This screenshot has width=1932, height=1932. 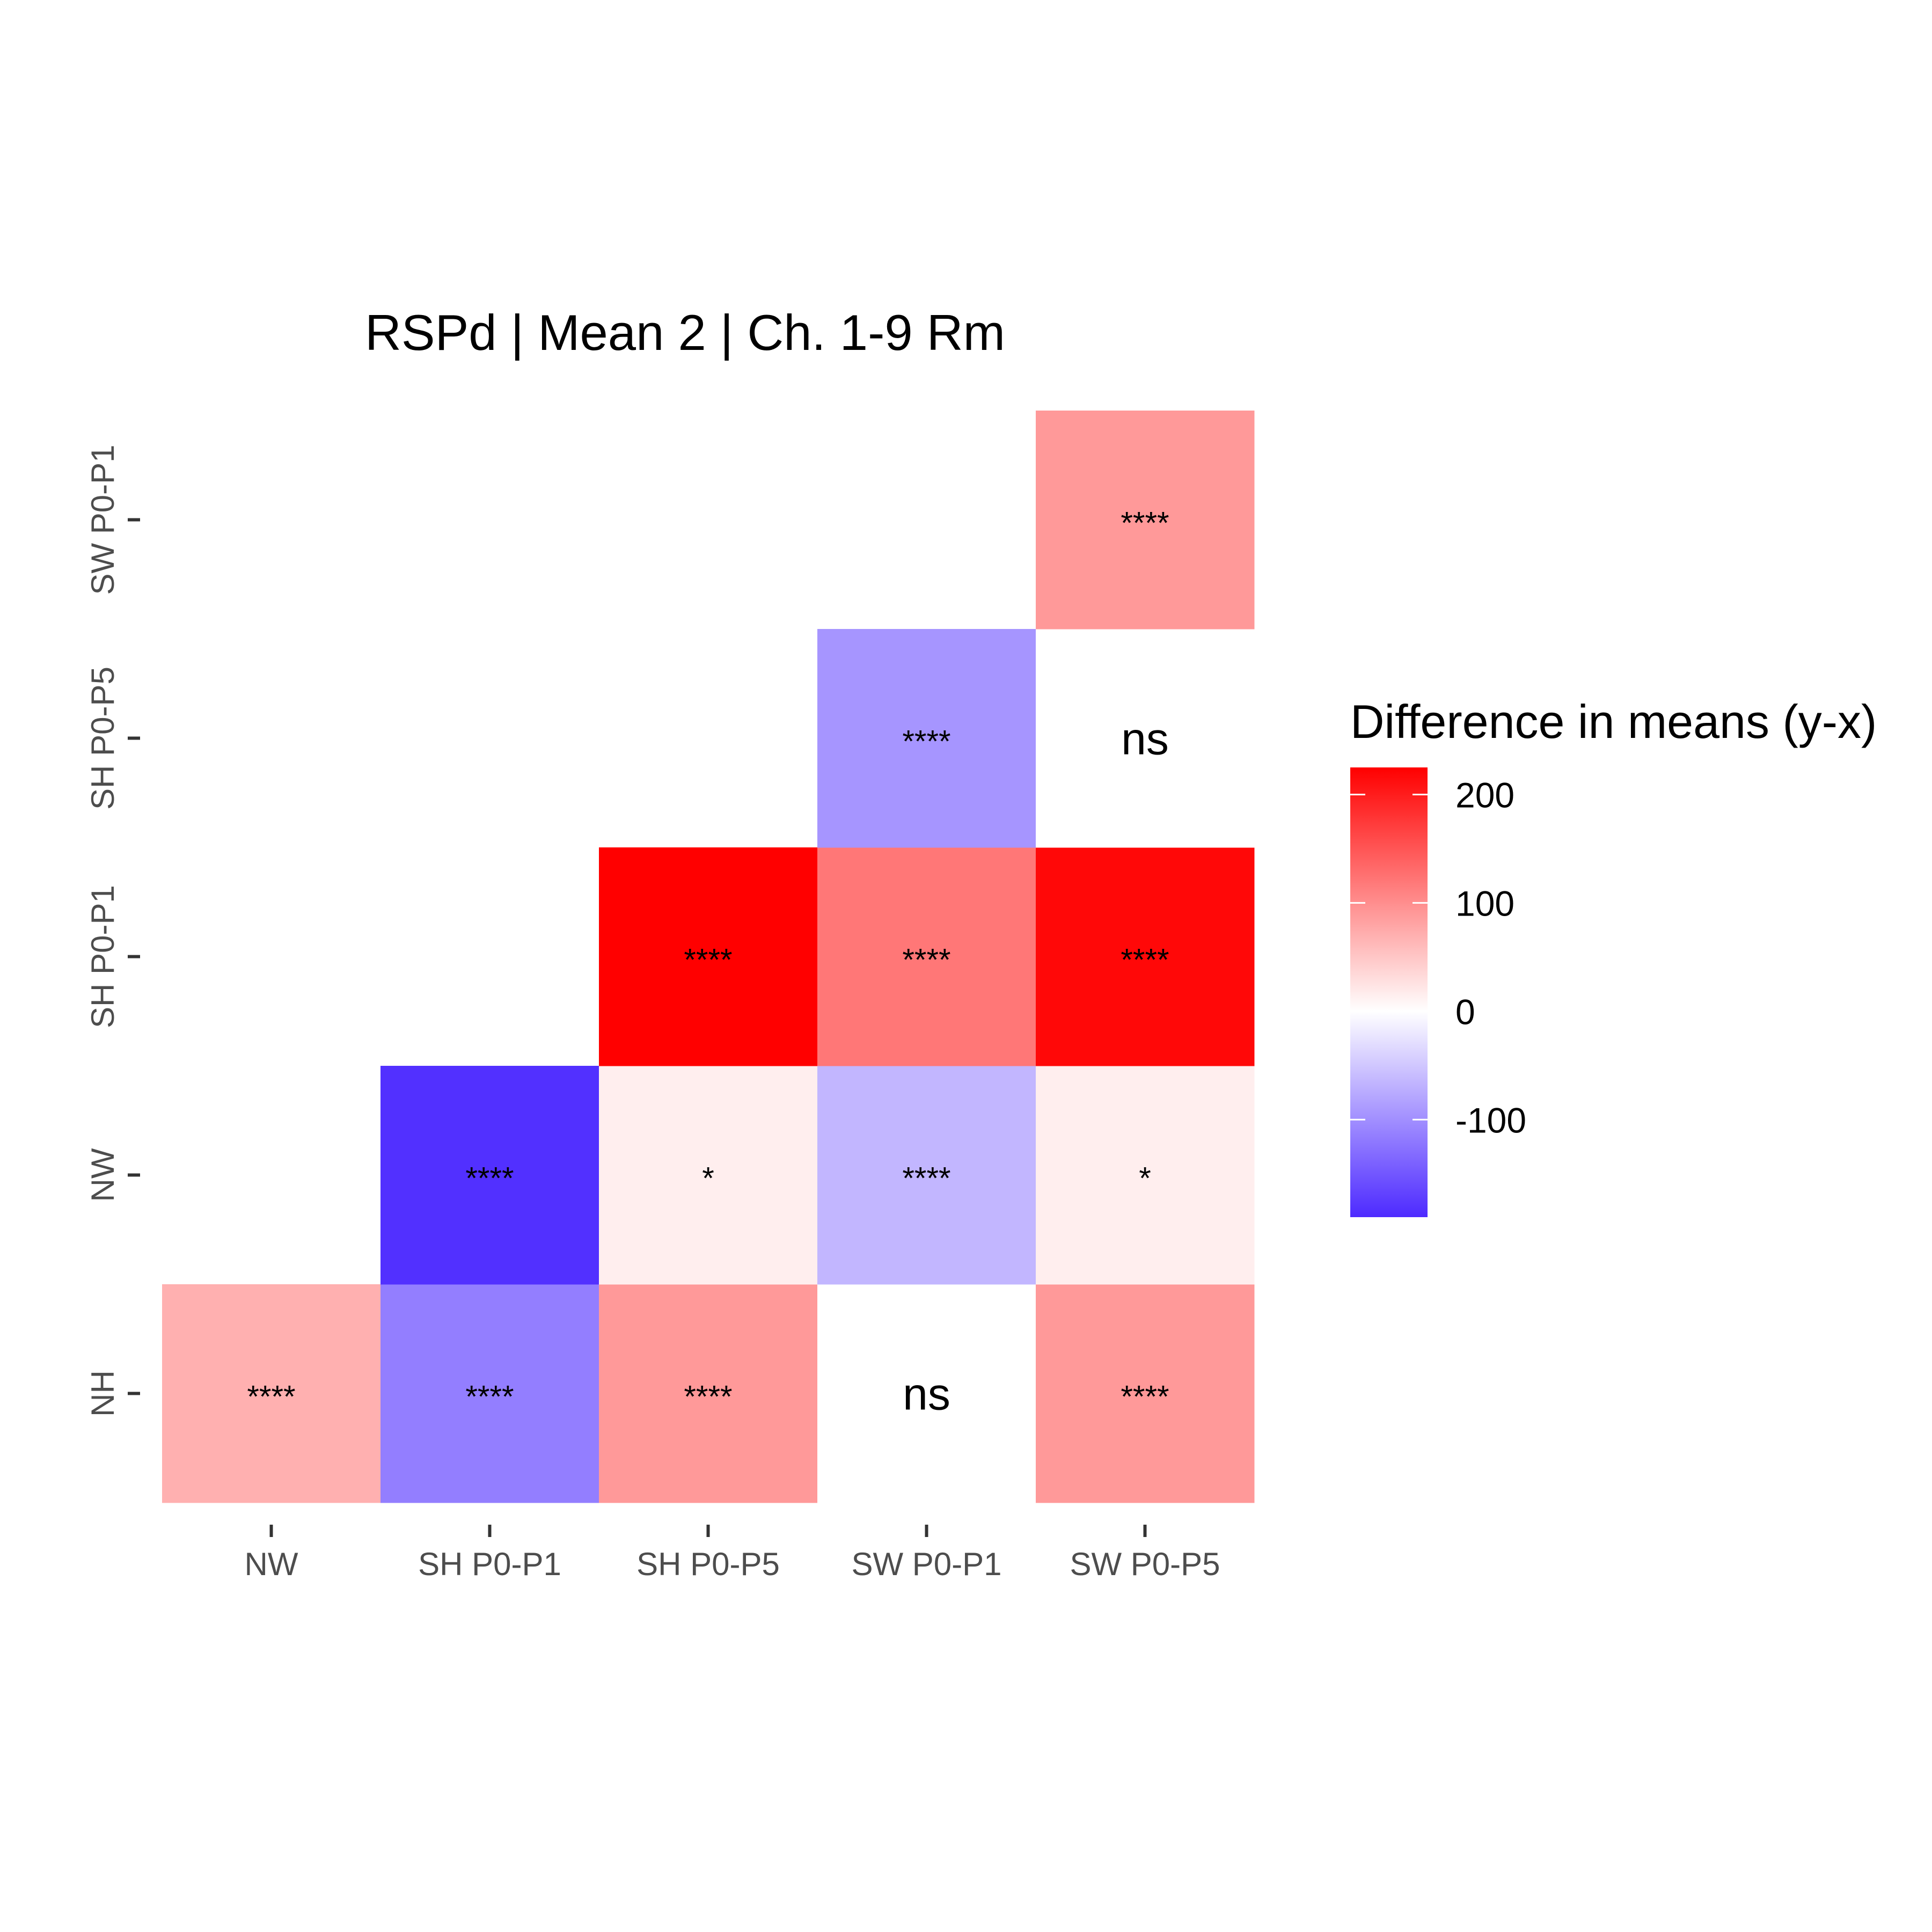 I want to click on y-tick-label: NH, so click(x=103, y=1393).